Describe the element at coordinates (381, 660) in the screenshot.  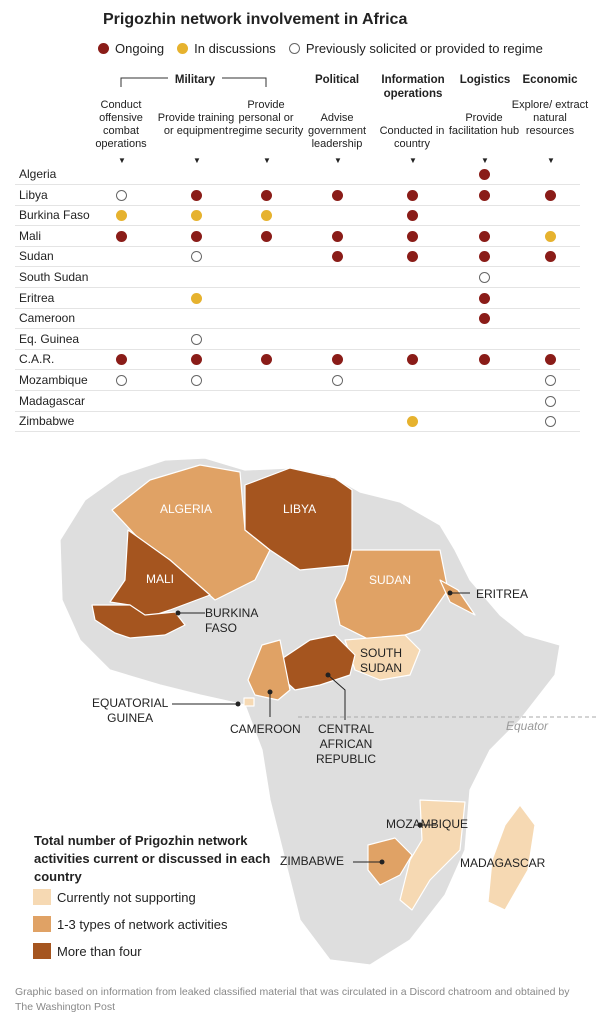
I see `label-south-sudan: SOUTH SUDAN` at that location.